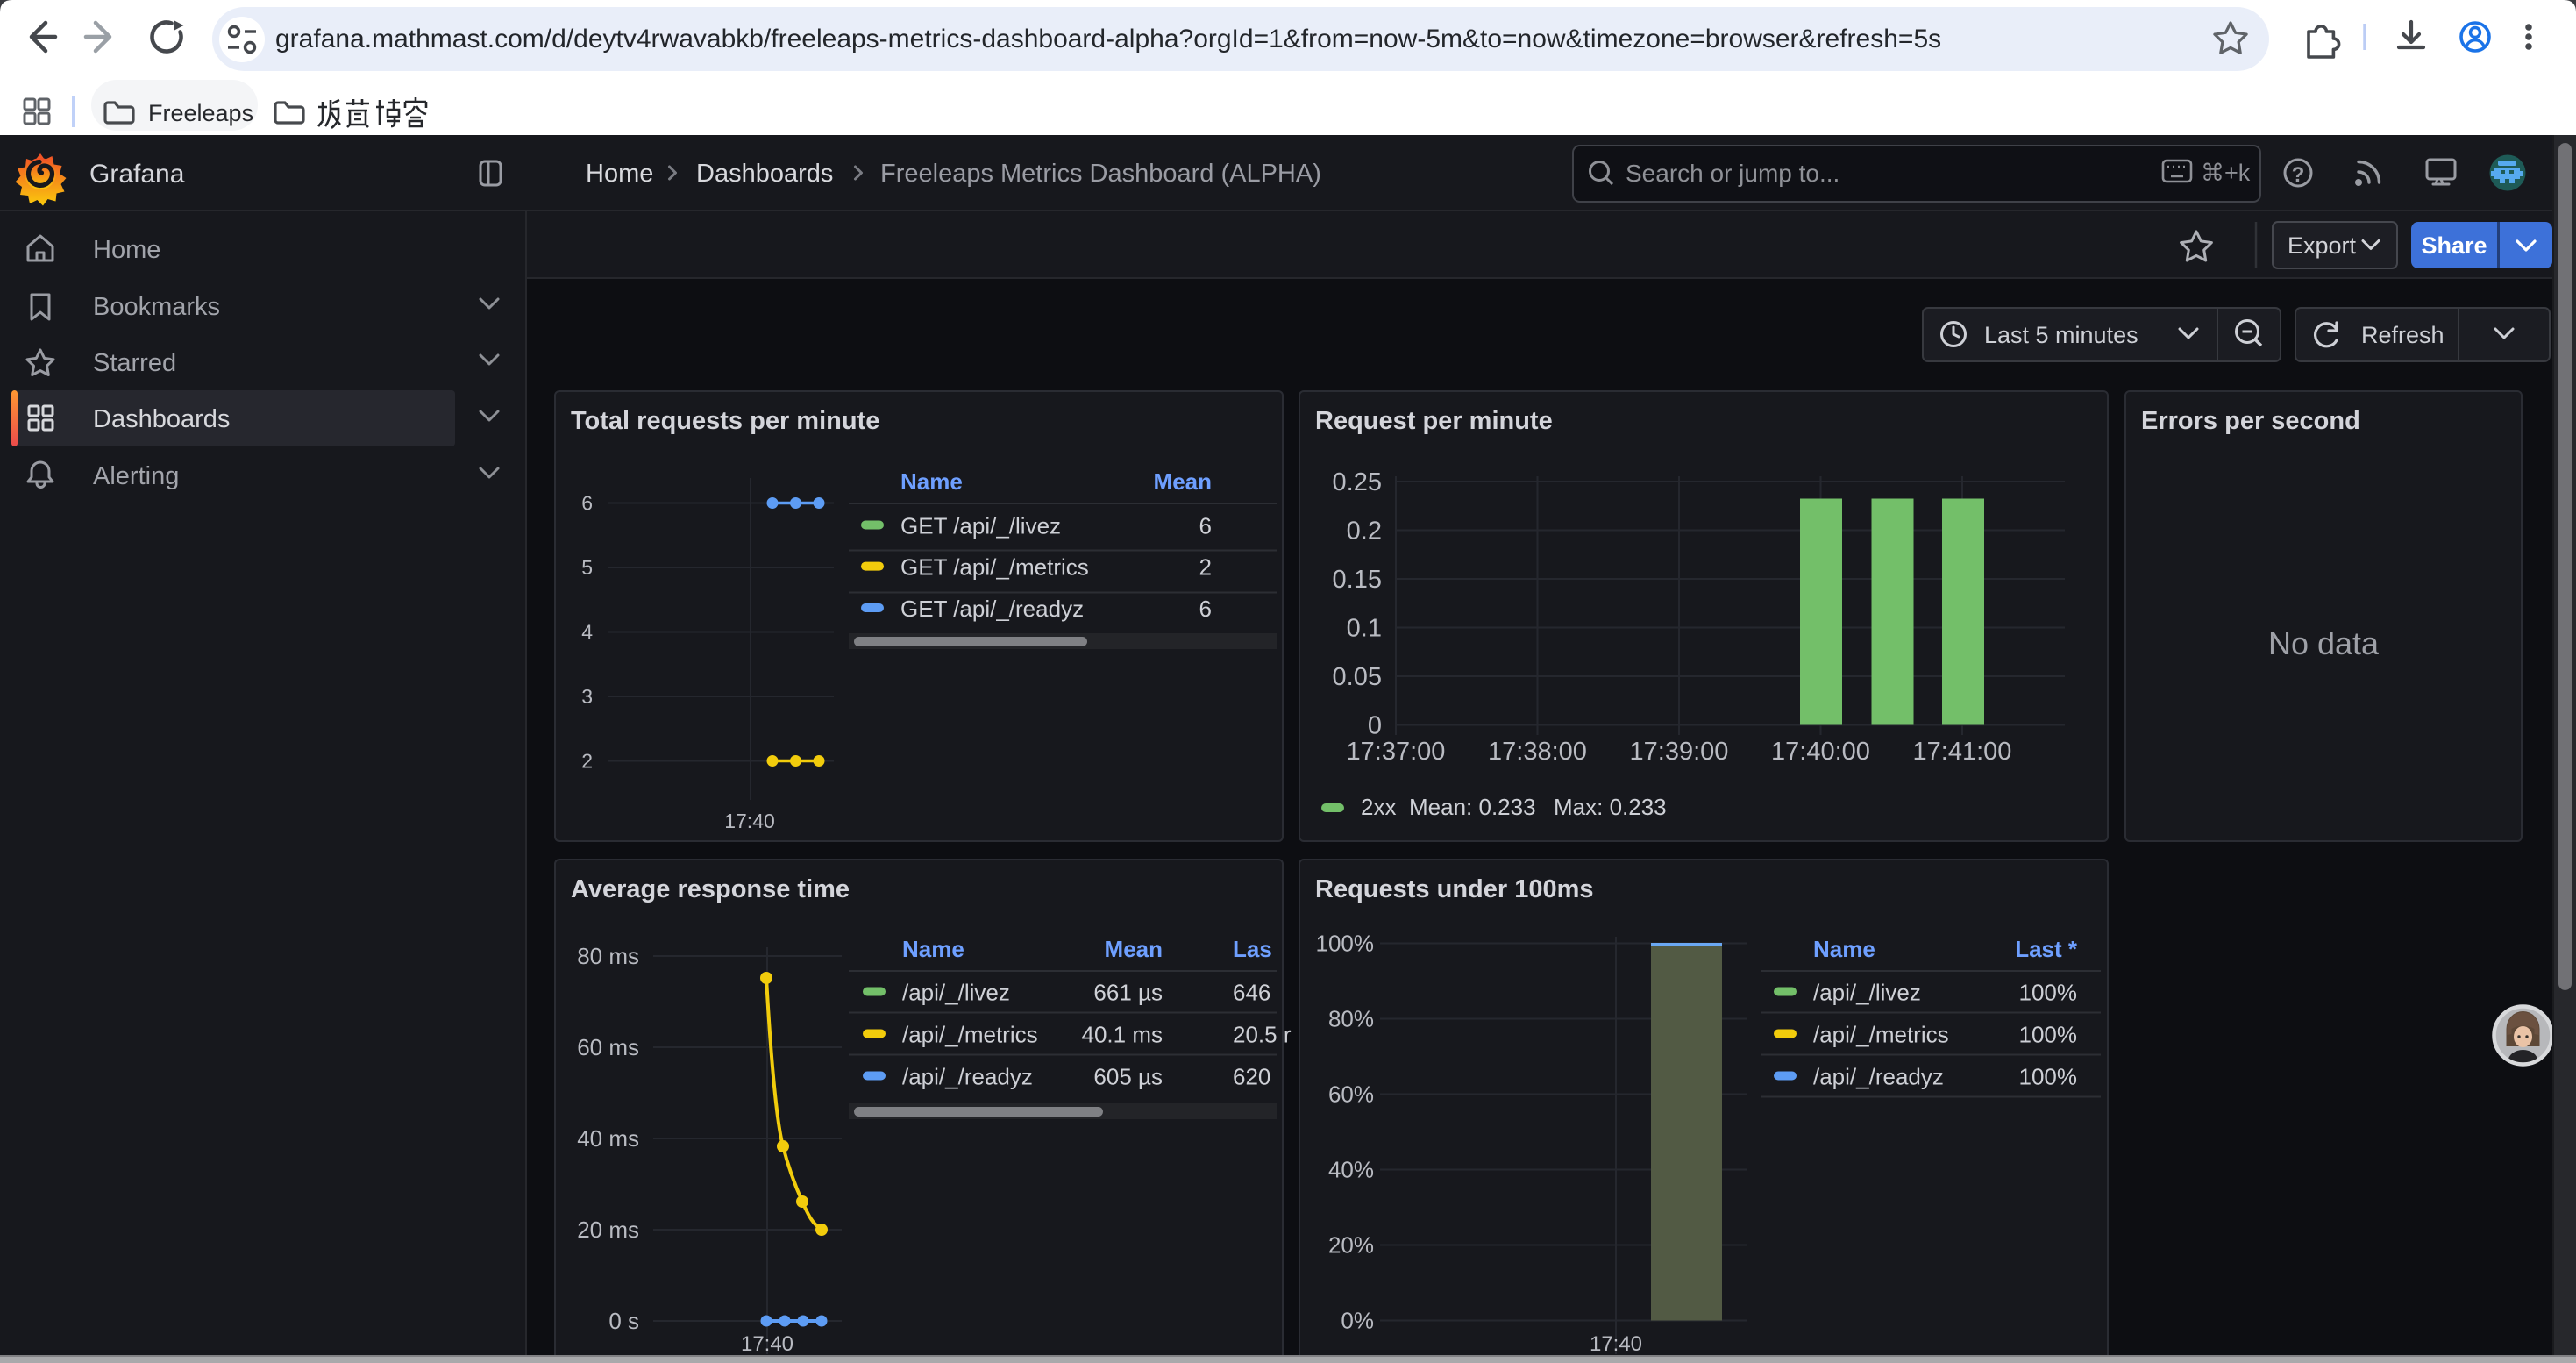 The image size is (2576, 1363). What do you see at coordinates (2250, 421) in the screenshot?
I see `svg-text: Errors per second` at bounding box center [2250, 421].